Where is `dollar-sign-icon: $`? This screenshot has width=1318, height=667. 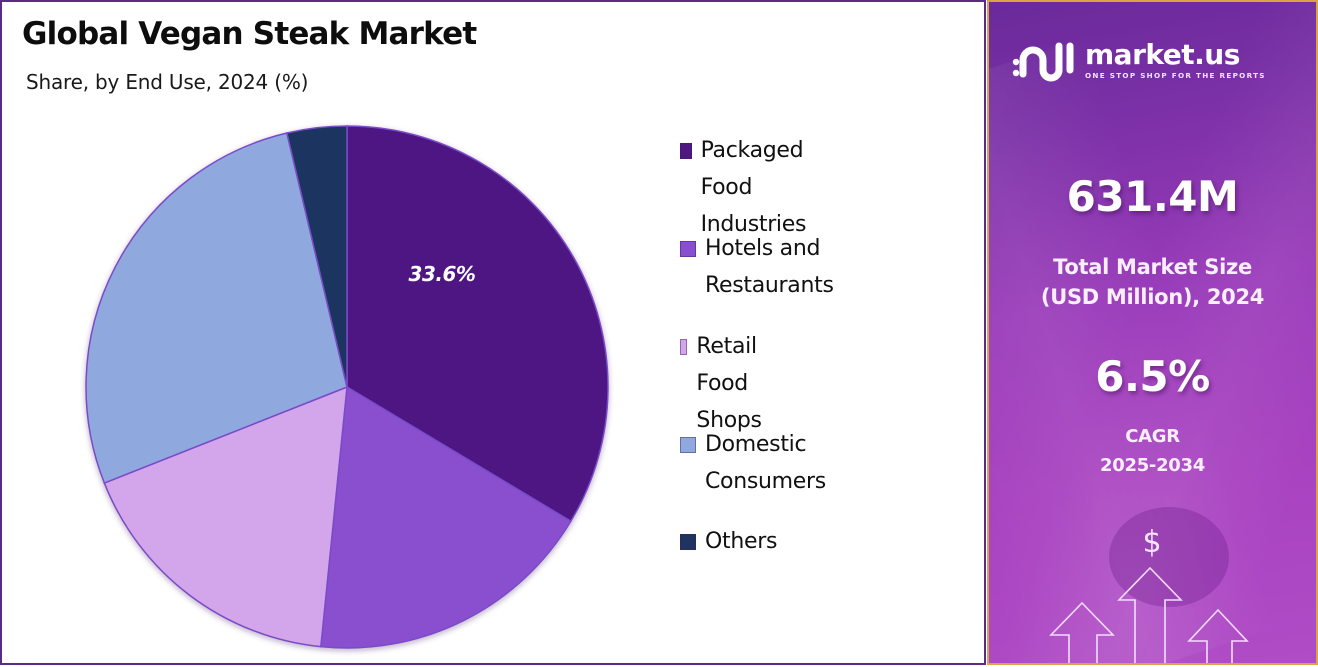
dollar-sign-icon: $ is located at coordinates (1151, 542).